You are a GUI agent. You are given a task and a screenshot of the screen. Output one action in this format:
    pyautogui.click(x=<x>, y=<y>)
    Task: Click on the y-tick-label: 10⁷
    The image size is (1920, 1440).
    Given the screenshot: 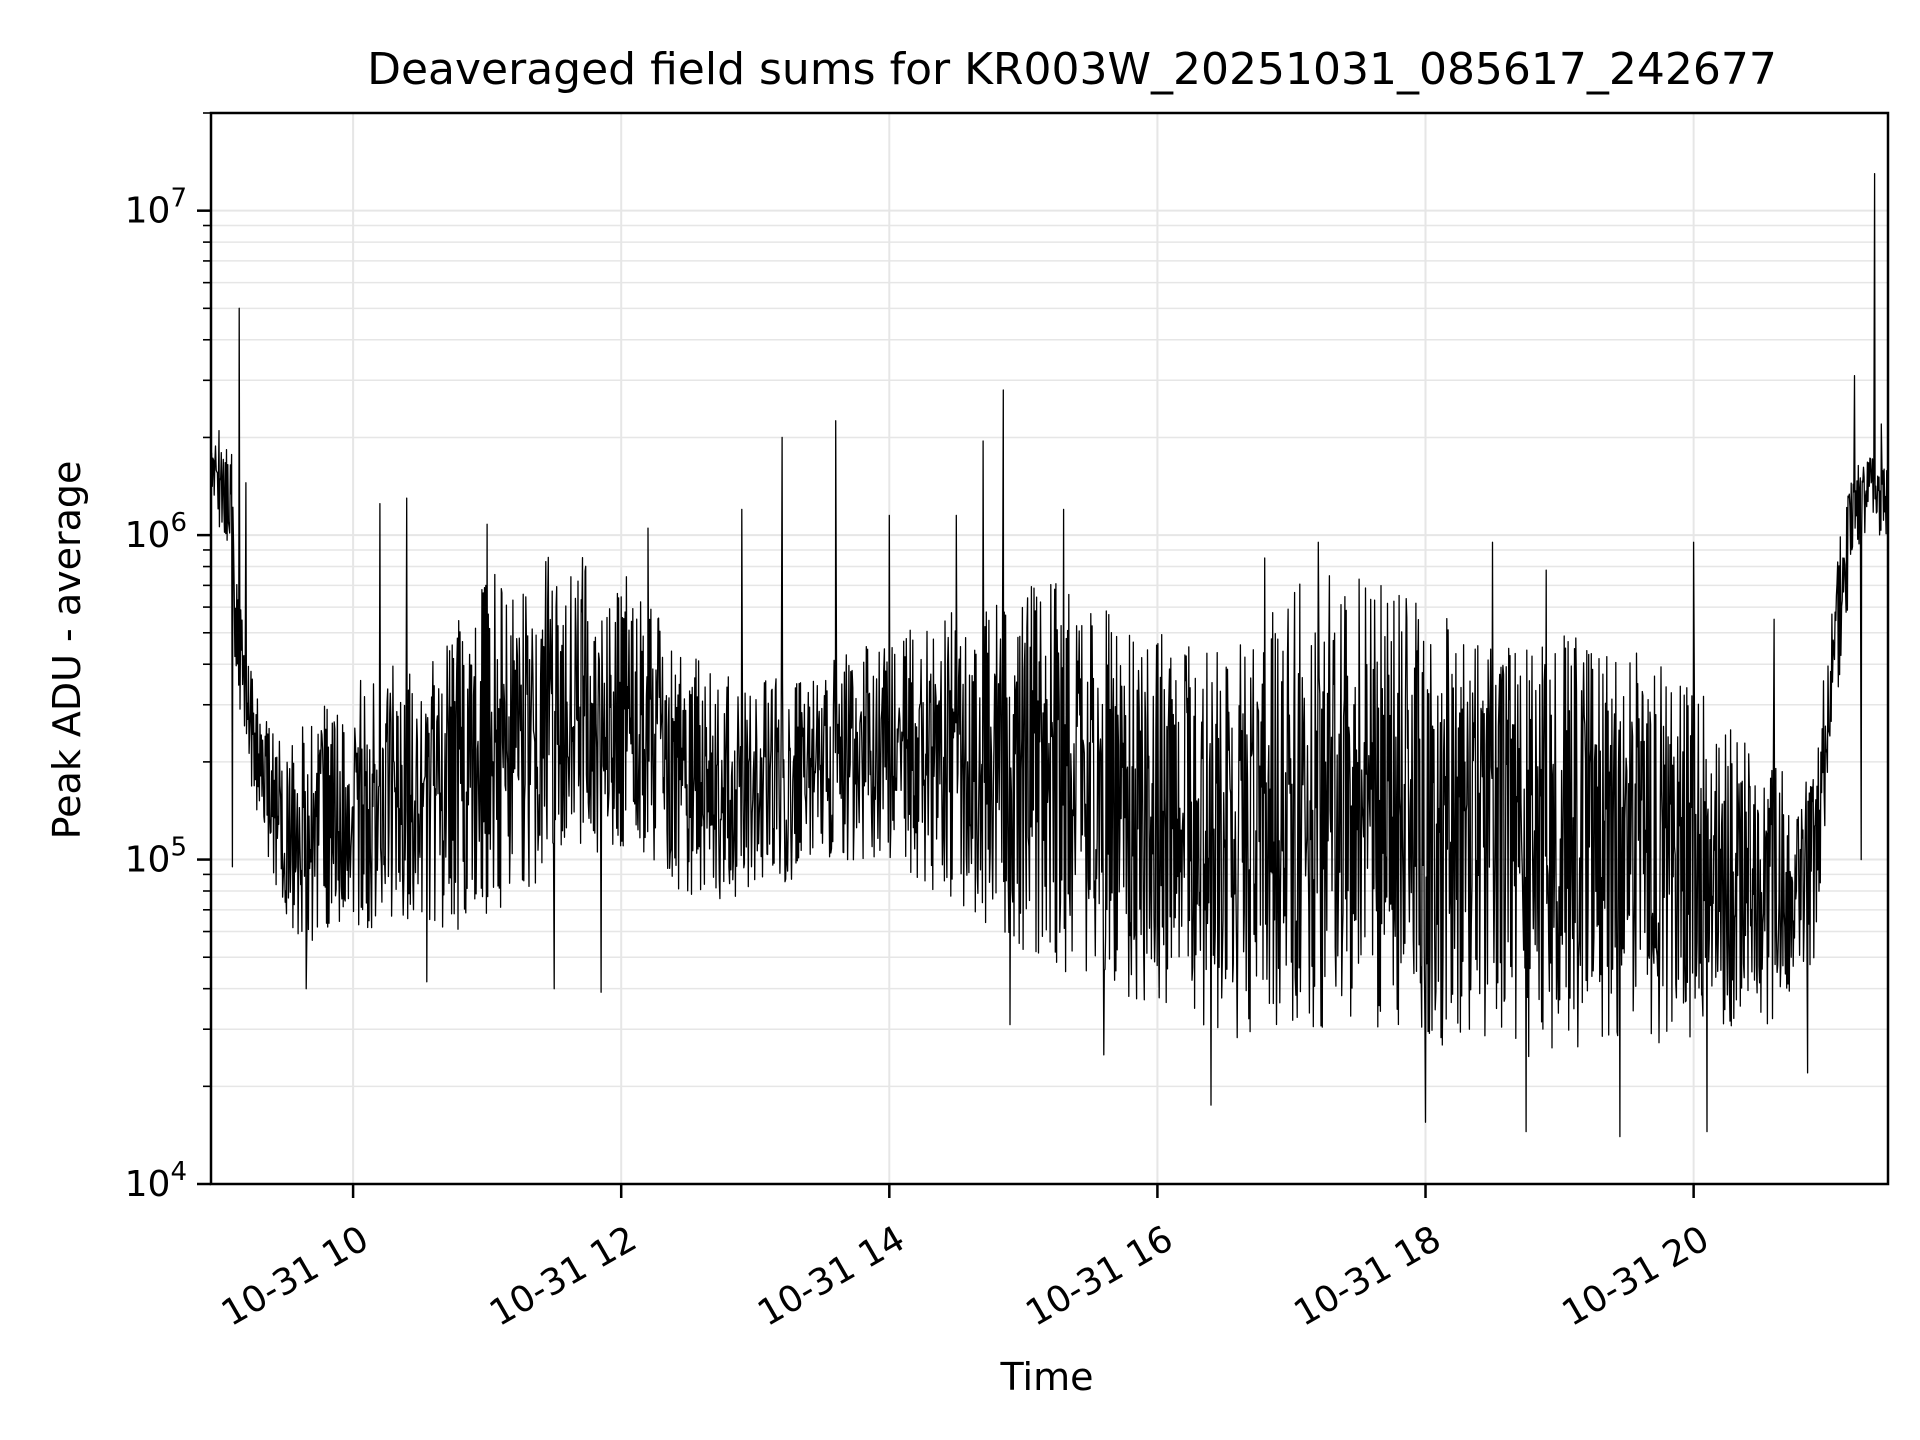 What is the action you would take?
    pyautogui.click(x=156, y=208)
    